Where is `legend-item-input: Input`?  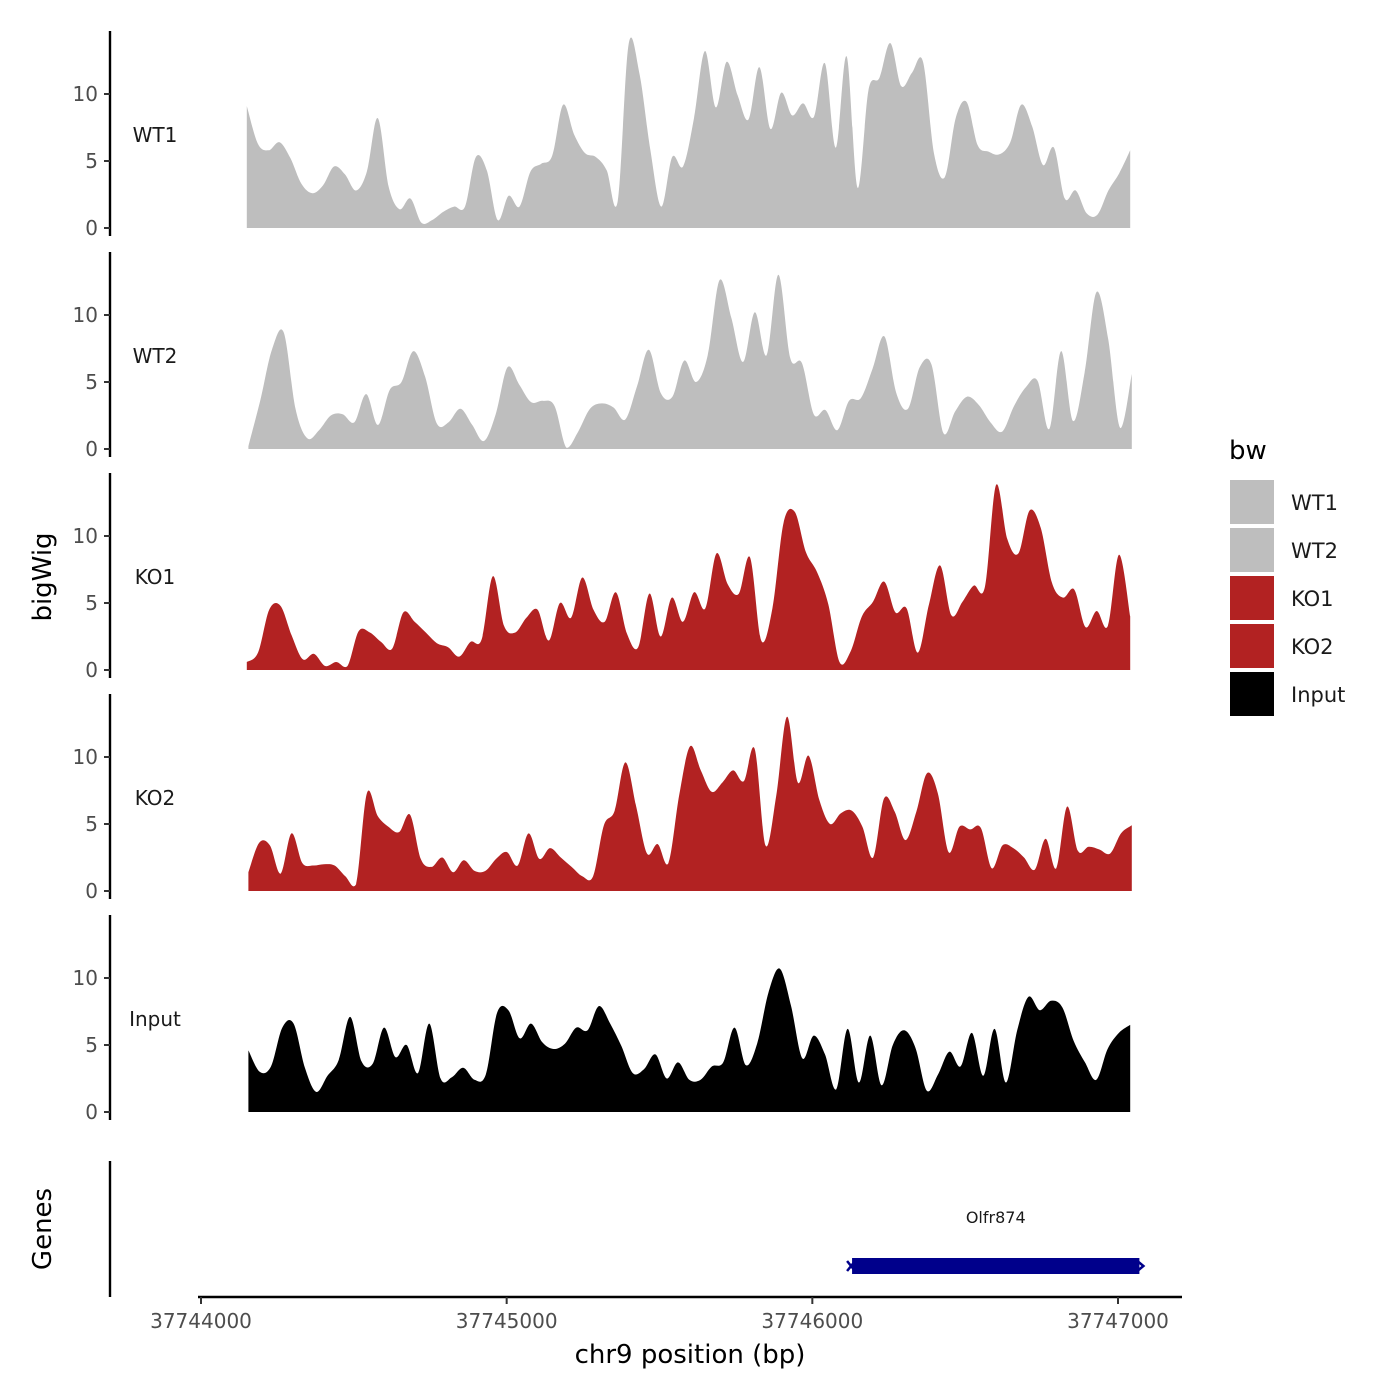 legend-item-input: Input is located at coordinates (1287, 694).